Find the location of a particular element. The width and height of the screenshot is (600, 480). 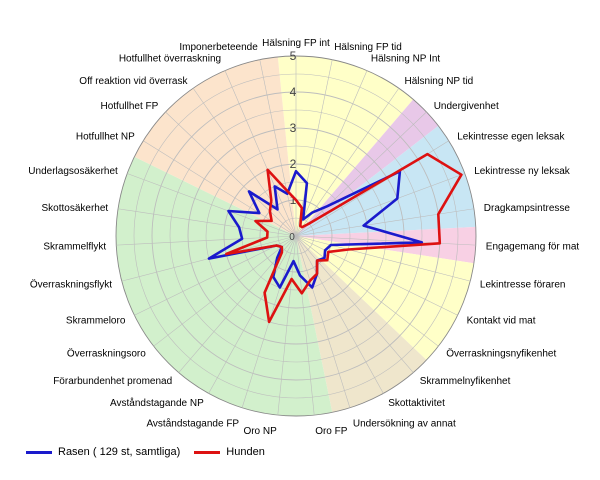

category-label-29: Hotfullhet överraskning is located at coordinates (170, 58).